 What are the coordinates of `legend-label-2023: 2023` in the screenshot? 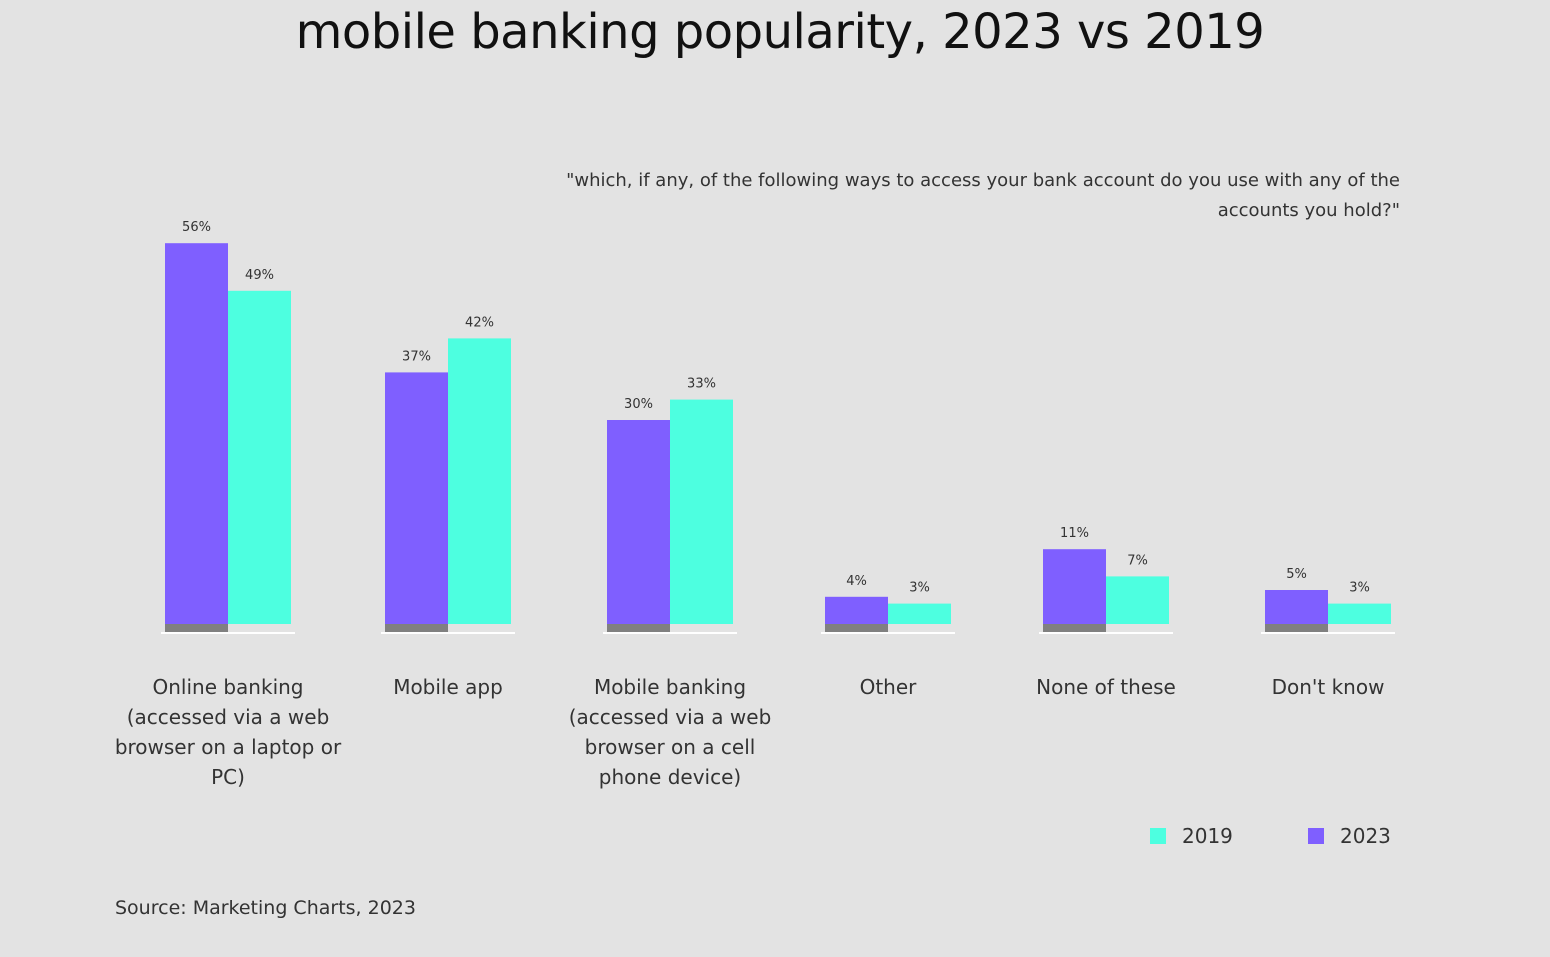 It's located at (1365, 836).